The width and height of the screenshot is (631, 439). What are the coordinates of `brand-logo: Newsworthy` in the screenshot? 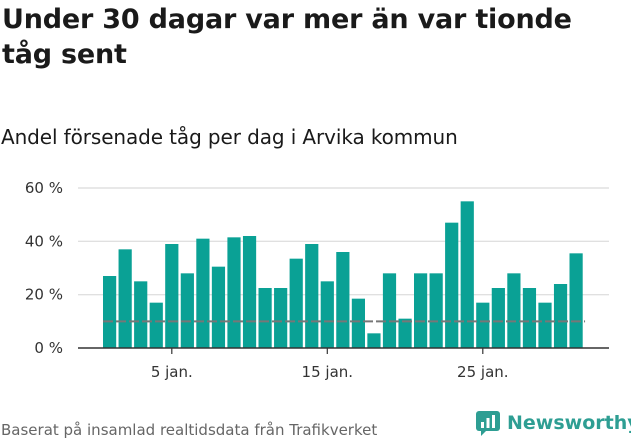 It's located at (553, 423).